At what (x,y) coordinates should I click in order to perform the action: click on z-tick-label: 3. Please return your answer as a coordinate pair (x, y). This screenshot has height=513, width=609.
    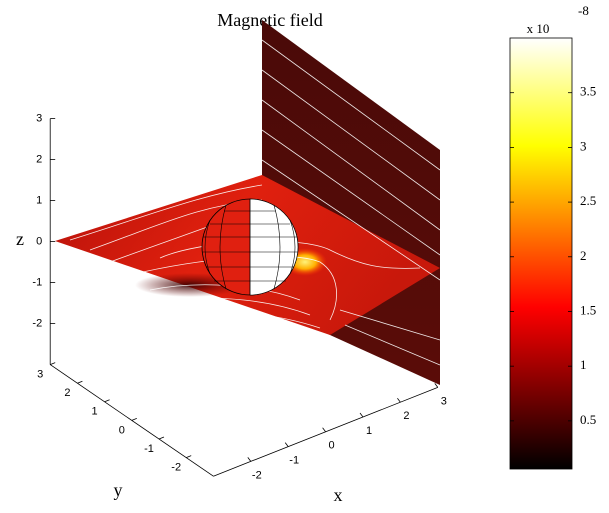
    Looking at the image, I should click on (39, 119).